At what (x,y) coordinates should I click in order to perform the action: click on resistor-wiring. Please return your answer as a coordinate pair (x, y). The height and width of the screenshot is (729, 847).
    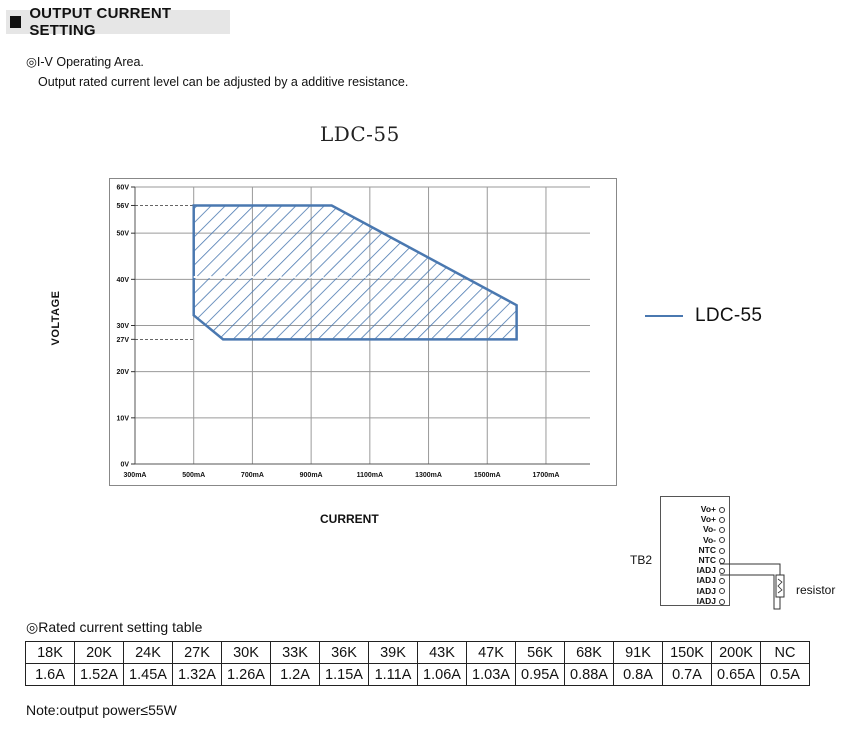
    Looking at the image, I should click on (752, 586).